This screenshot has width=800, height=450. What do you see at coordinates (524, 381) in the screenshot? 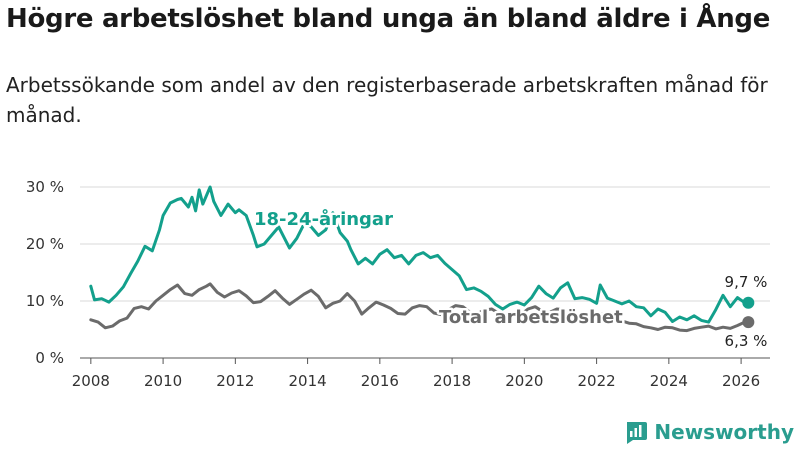
I see `x-tick-label: 2020` at bounding box center [524, 381].